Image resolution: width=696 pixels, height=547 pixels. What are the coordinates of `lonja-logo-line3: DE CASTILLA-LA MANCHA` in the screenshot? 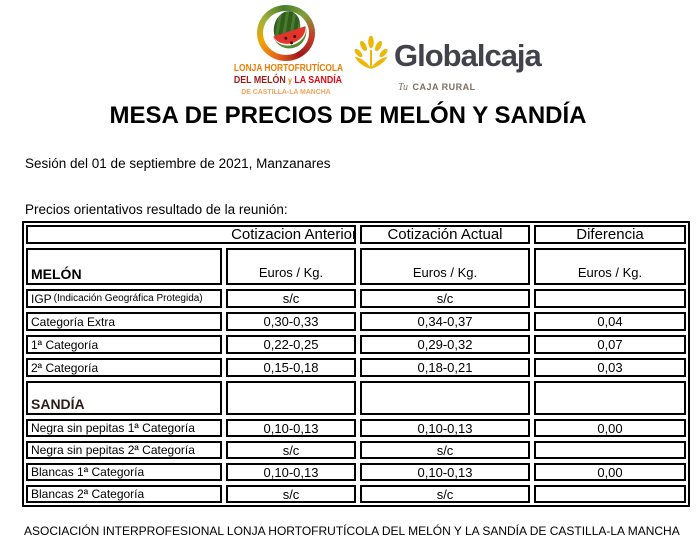 It's located at (286, 91).